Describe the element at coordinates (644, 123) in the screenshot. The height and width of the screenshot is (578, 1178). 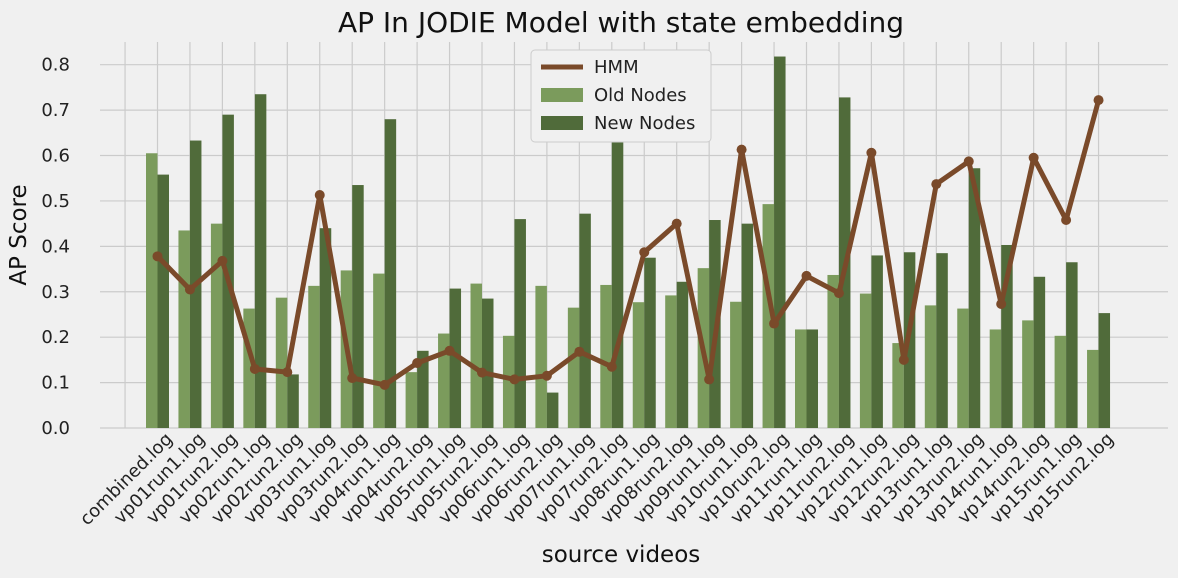
I see `legend-new-nodes-label: New Nodes` at that location.